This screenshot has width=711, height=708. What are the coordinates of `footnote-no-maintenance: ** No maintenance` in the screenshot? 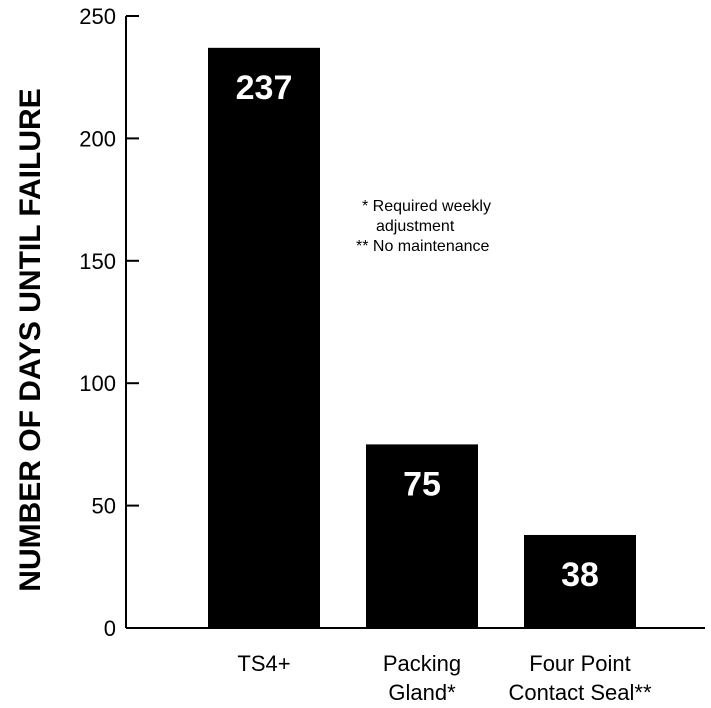 It's located at (423, 246).